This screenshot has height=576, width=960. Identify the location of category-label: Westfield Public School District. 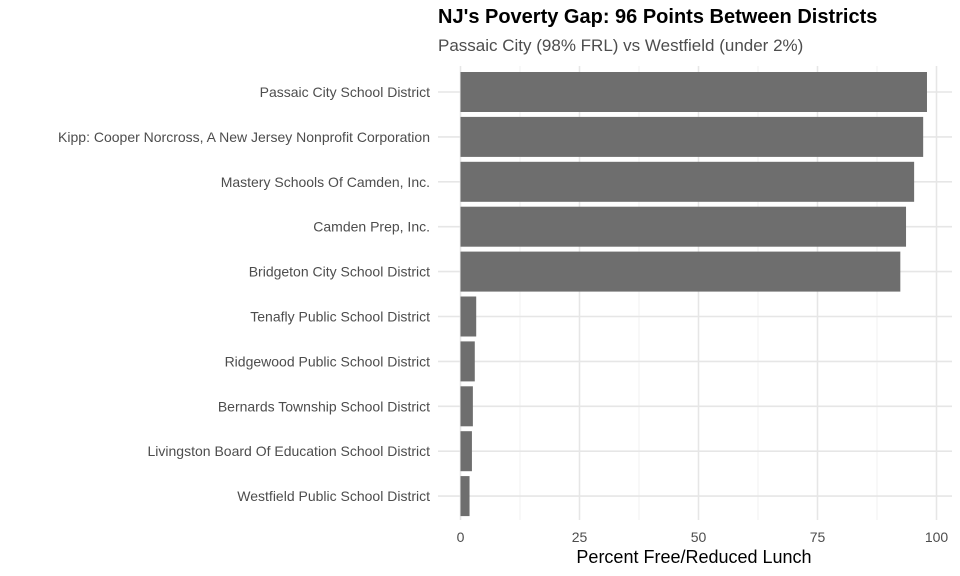
(333, 496).